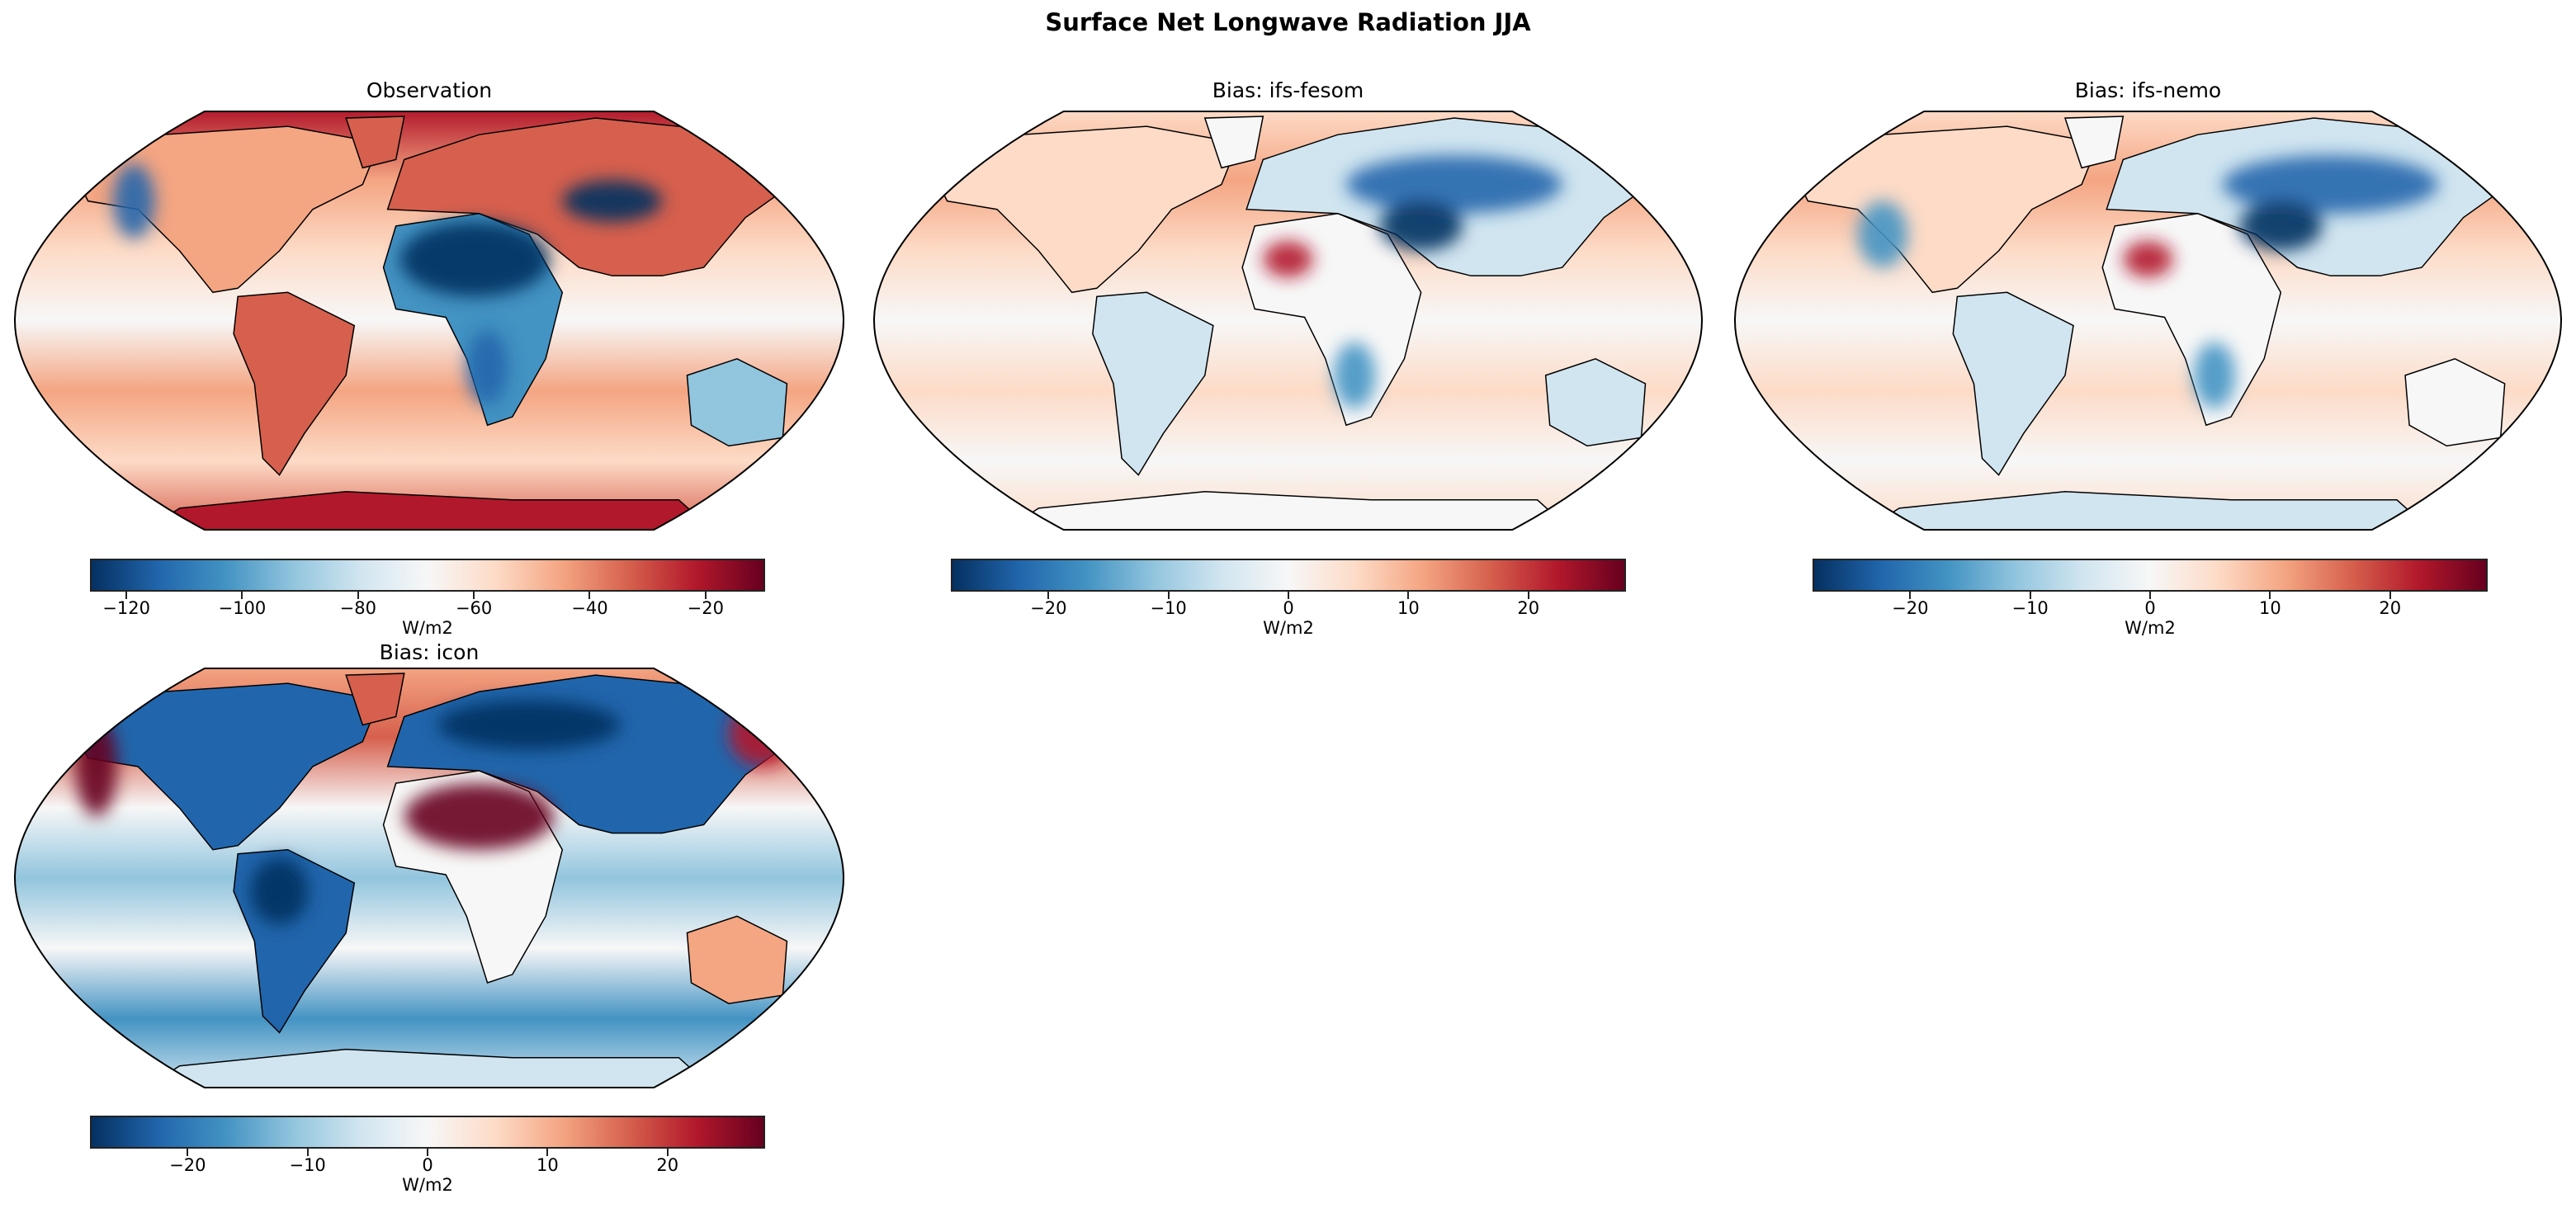  I want to click on colorbar-ifs-nemo: W/m2 −20 −10 0 10 20, so click(2150, 598).